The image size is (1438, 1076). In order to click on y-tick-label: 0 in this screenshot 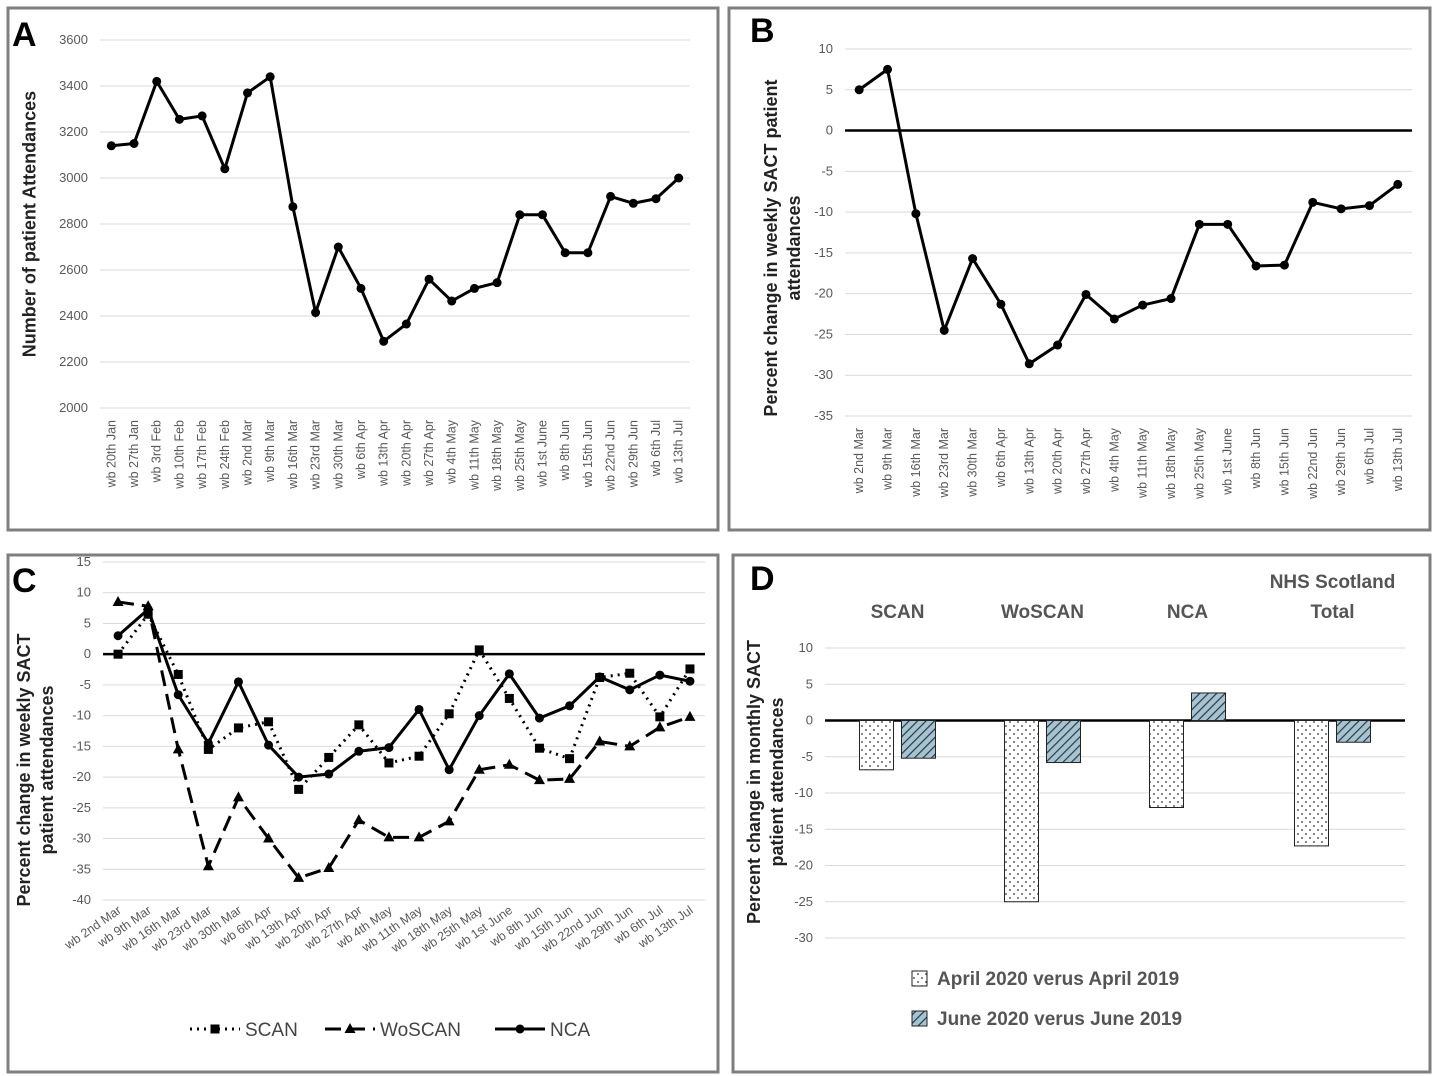, I will do `click(87, 653)`.